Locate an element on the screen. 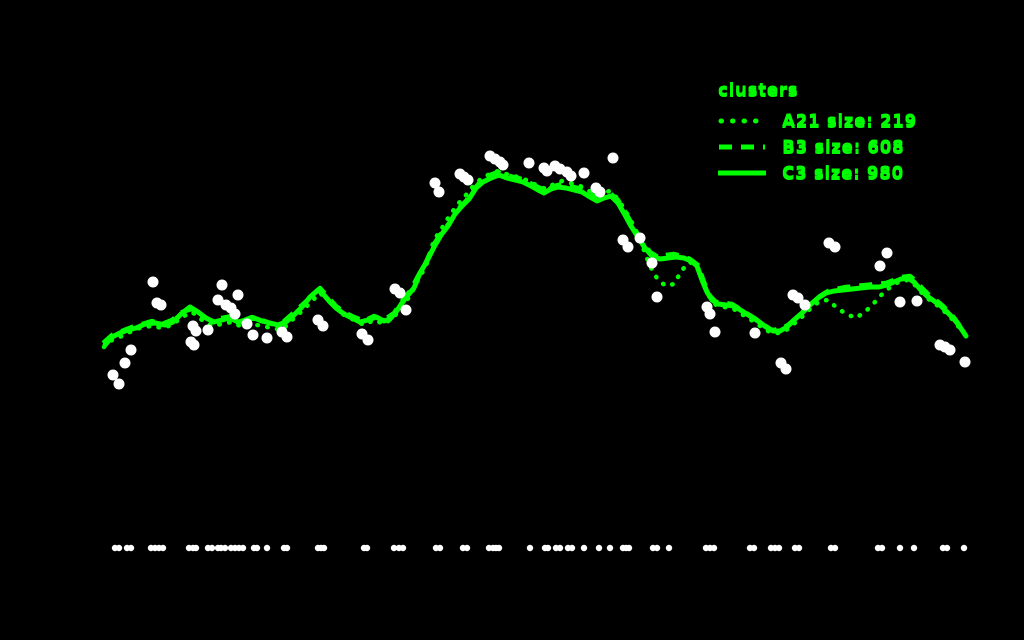 This screenshot has width=1024, height=640. legend-label-a21: A21 size: 219 is located at coordinates (849, 121).